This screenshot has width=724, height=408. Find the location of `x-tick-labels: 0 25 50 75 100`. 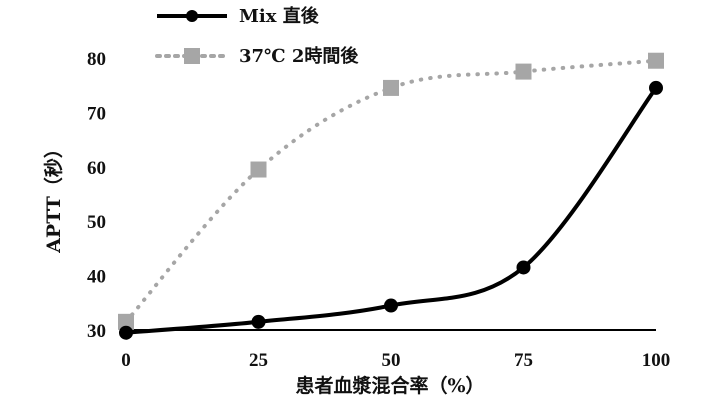

x-tick-labels: 0 25 50 75 100 is located at coordinates (395, 360).